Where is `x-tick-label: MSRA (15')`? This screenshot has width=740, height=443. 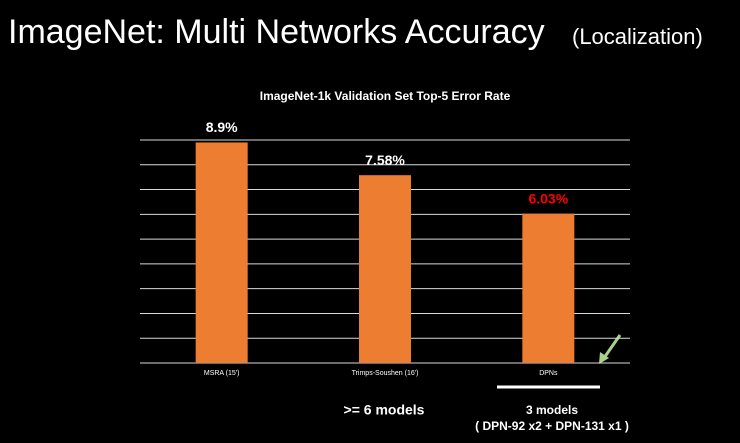 x-tick-label: MSRA (15') is located at coordinates (222, 373).